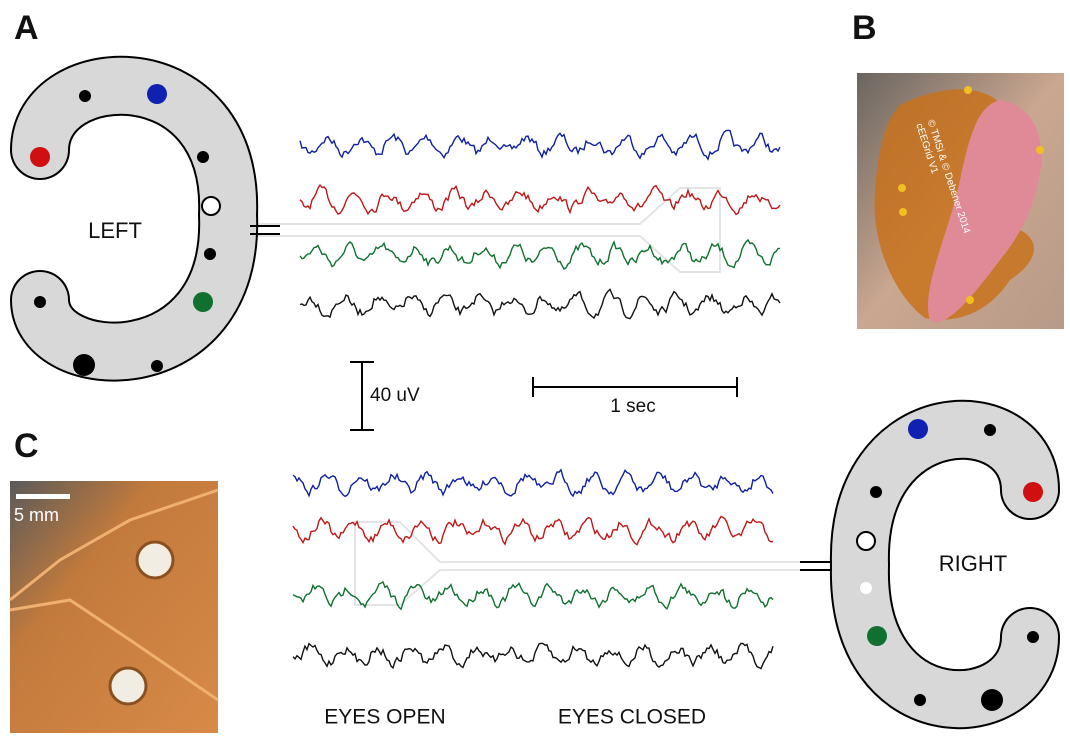 This screenshot has height=738, width=1070. Describe the element at coordinates (632, 406) in the screenshot. I see `time-scale-label: 1 sec` at that location.